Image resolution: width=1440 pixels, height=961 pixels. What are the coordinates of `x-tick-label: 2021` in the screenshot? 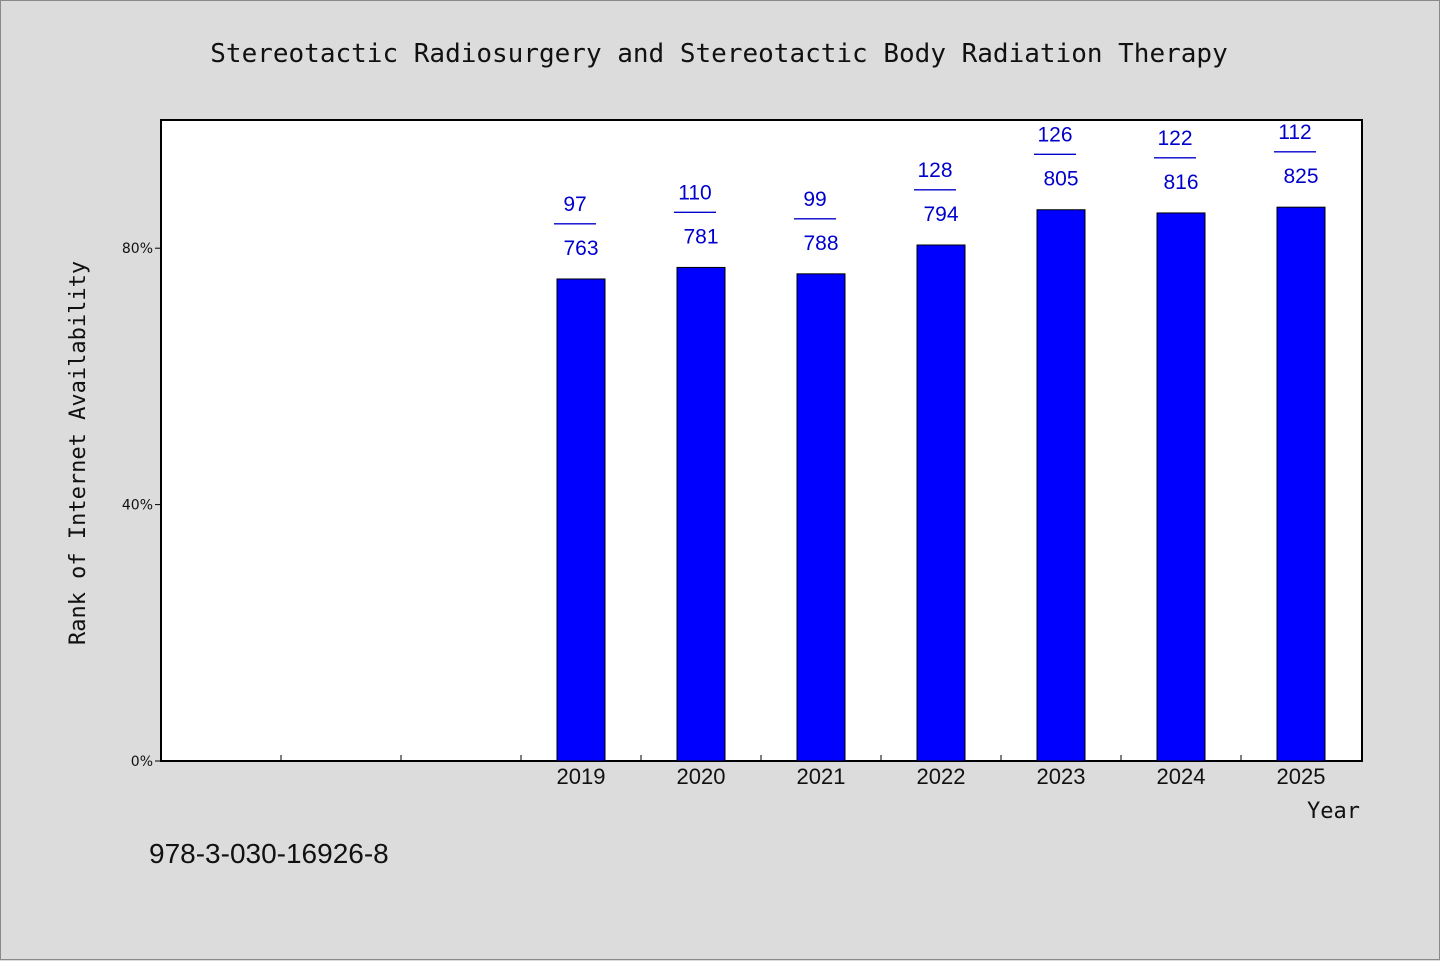 It's located at (821, 776).